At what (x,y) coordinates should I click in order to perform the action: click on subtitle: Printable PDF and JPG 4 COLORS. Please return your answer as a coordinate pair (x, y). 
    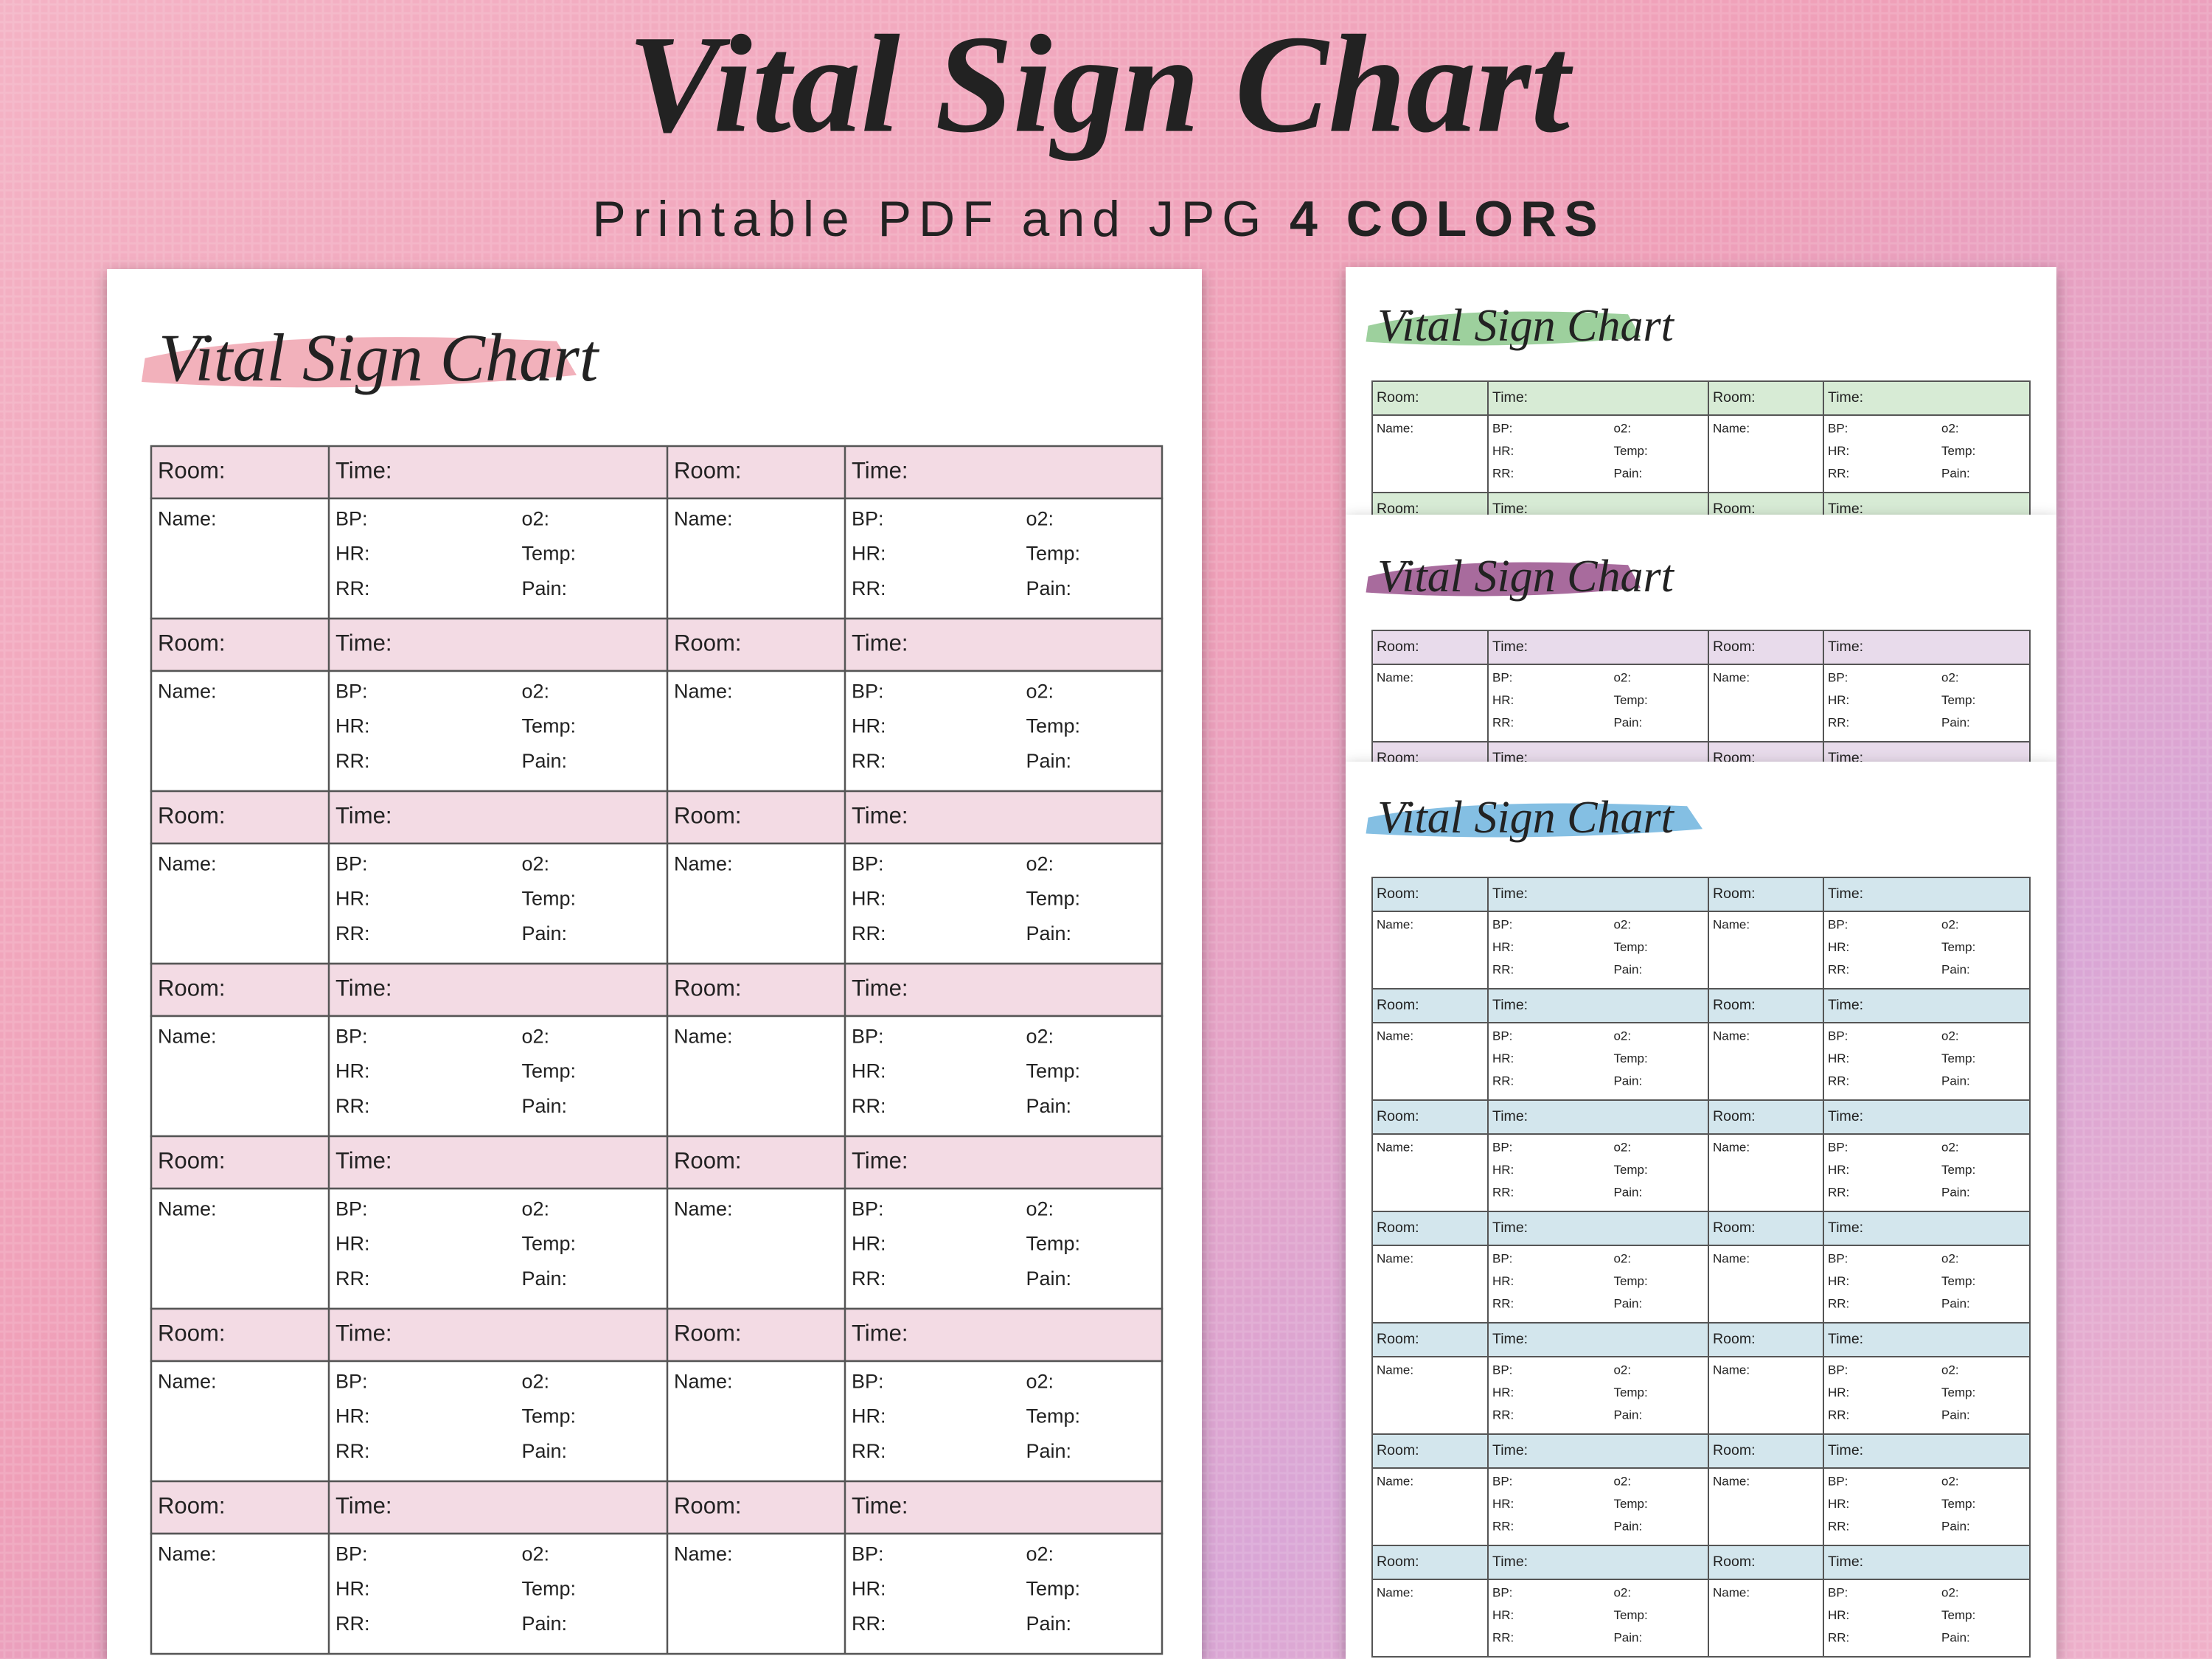
    Looking at the image, I should click on (1098, 219).